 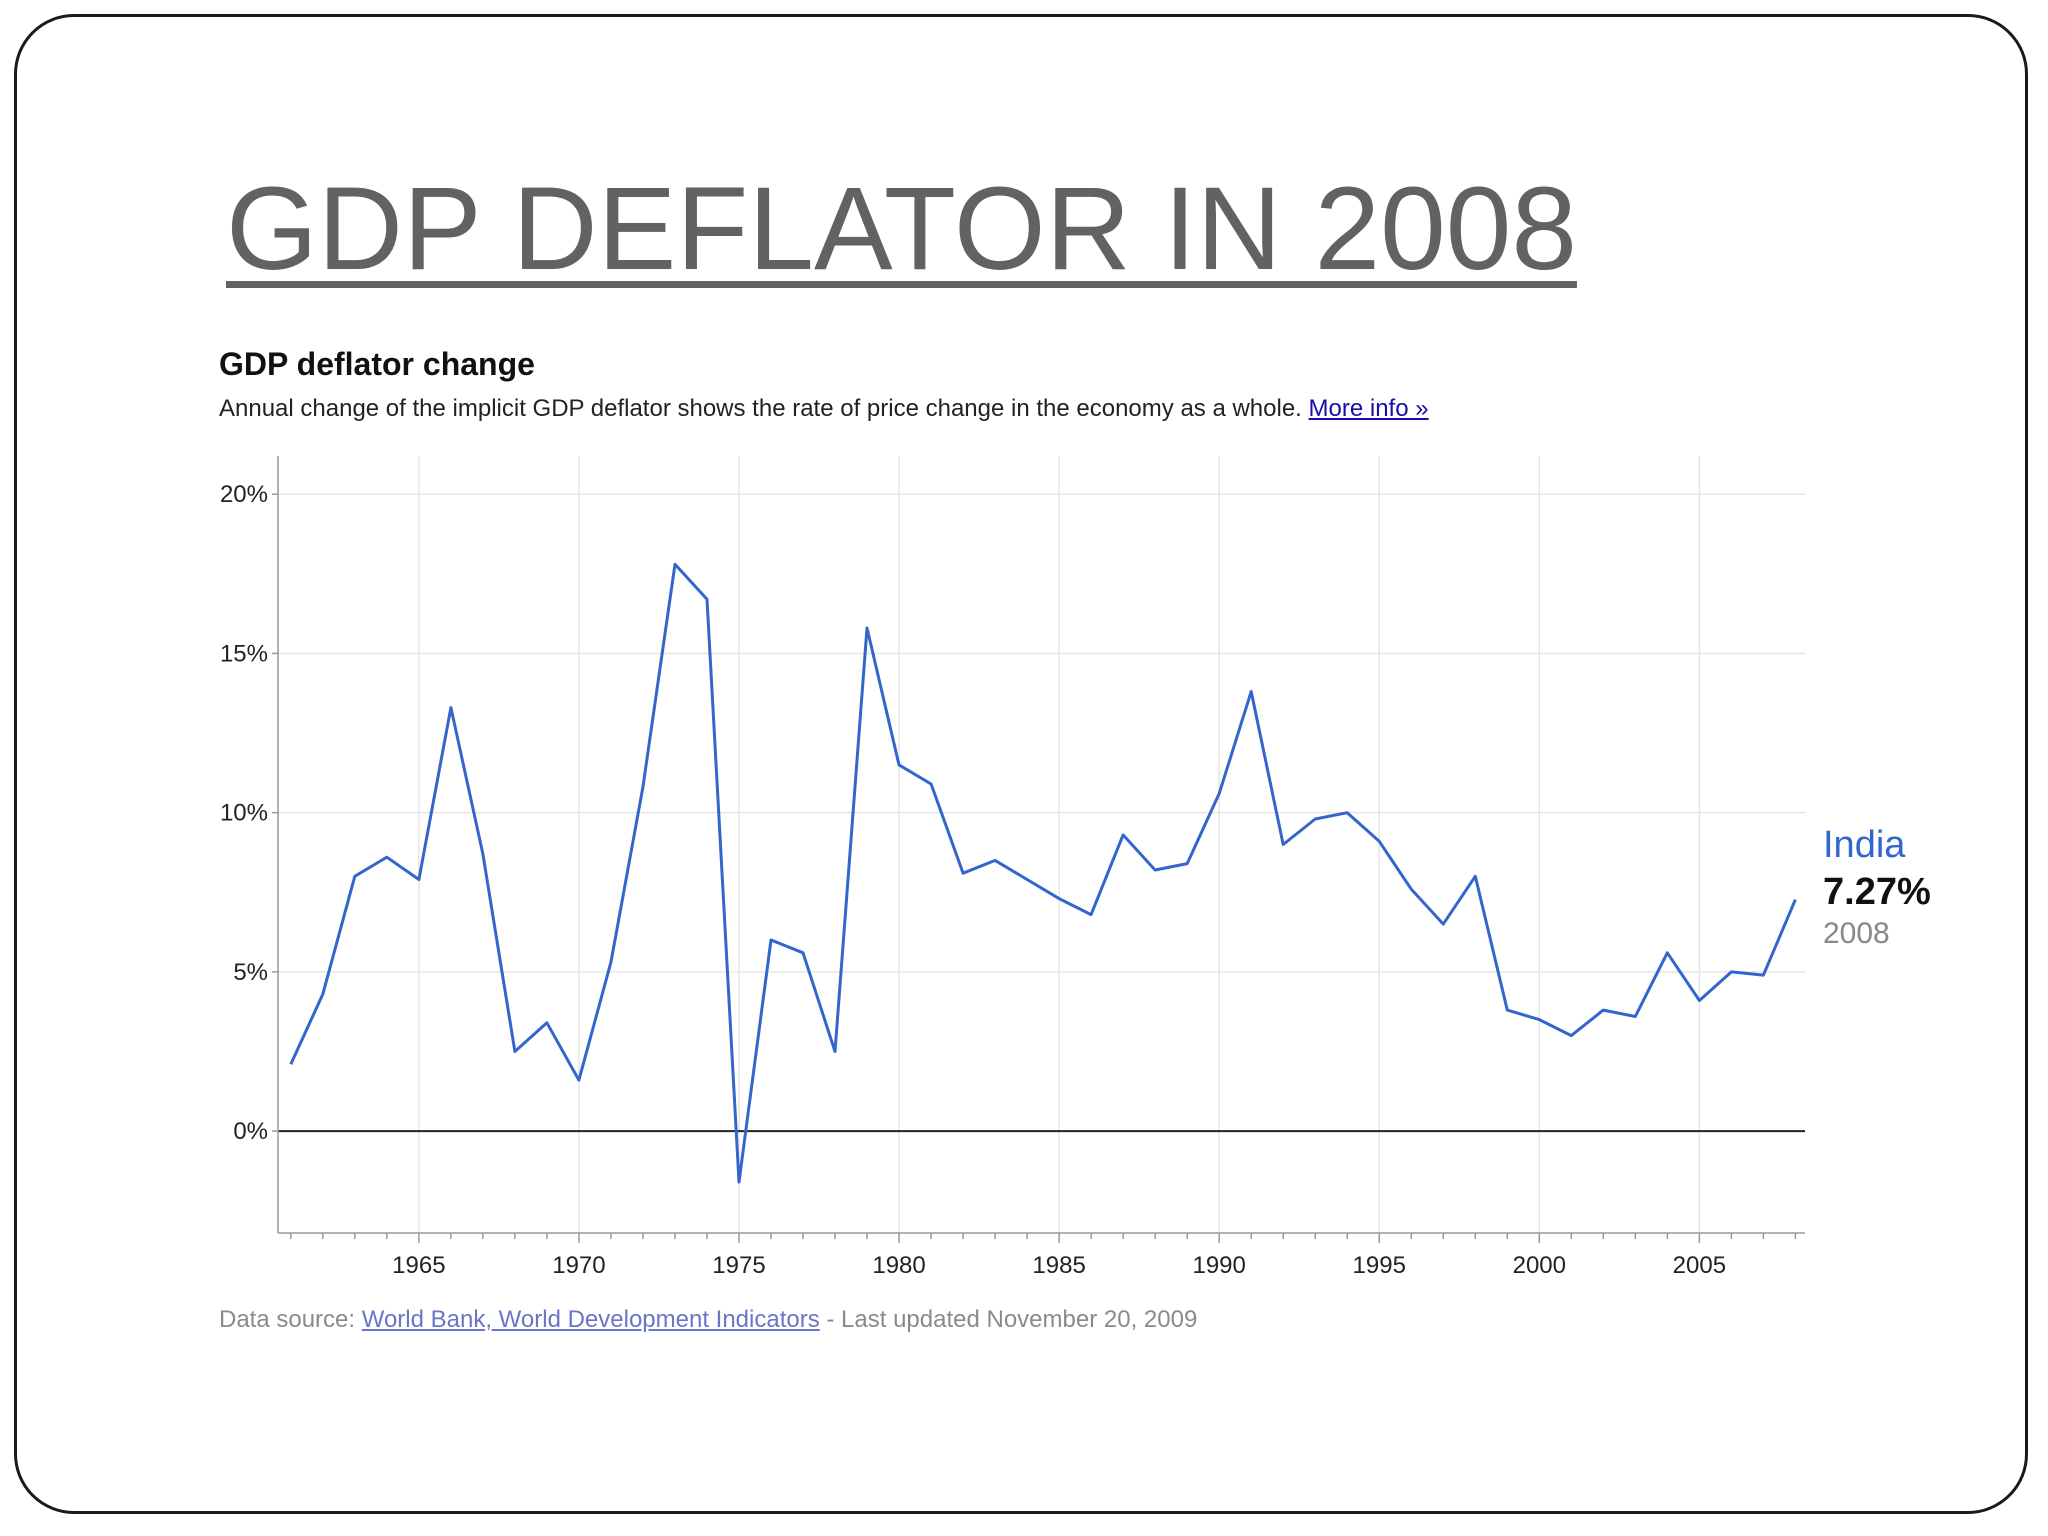 What do you see at coordinates (1856, 933) in the screenshot?
I see `series-end-year: 2008` at bounding box center [1856, 933].